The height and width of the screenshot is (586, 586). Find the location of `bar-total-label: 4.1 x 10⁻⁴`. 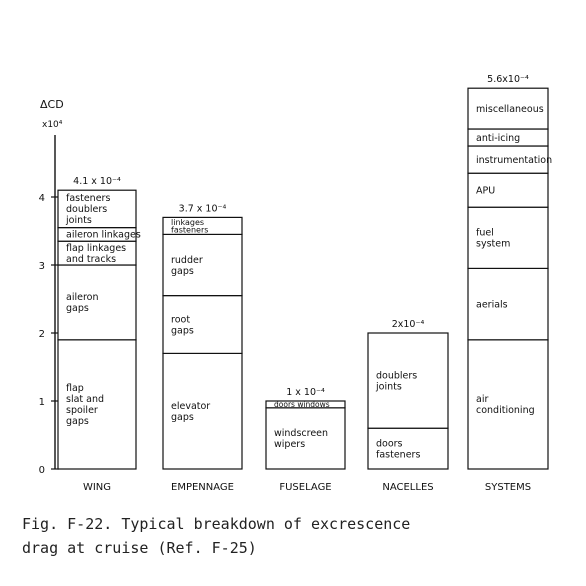

bar-total-label: 4.1 x 10⁻⁴ is located at coordinates (97, 181).